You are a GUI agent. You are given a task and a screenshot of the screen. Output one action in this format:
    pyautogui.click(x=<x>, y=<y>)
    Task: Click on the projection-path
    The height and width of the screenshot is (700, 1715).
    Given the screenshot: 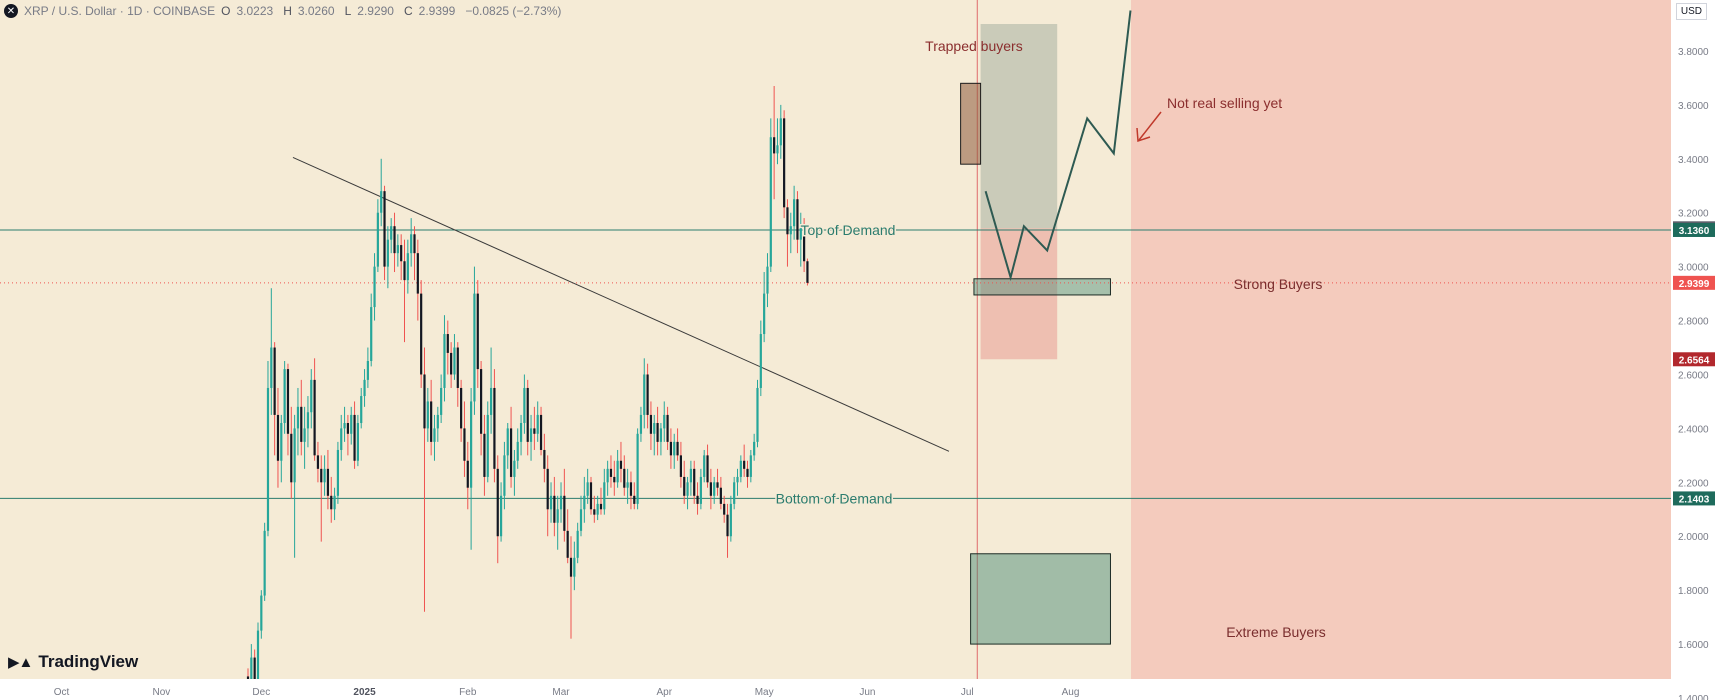 What is the action you would take?
    pyautogui.click(x=1058, y=146)
    